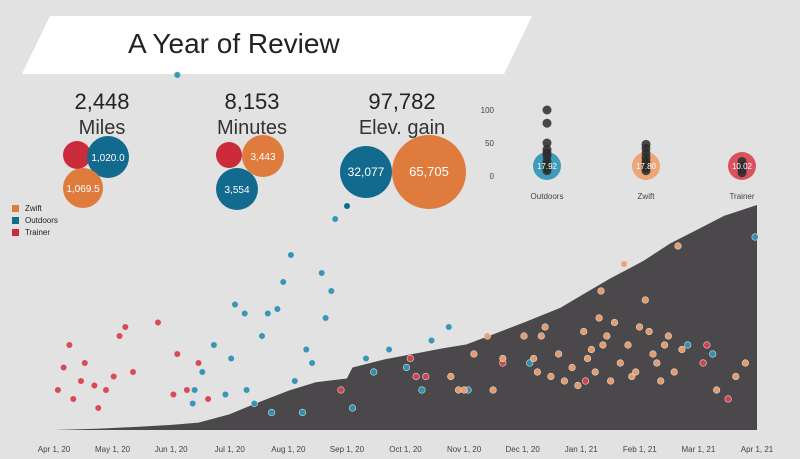  I want to click on miles-label: Miles, so click(102, 128).